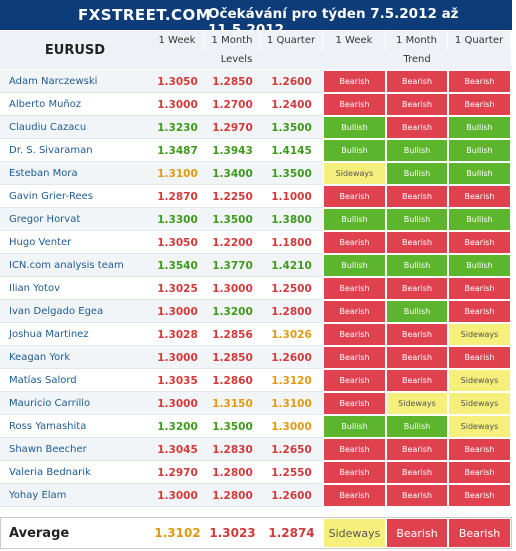 Image resolution: width=516 pixels, height=551 pixels. I want to click on row-name: ICN.com analysis team, so click(66, 265).